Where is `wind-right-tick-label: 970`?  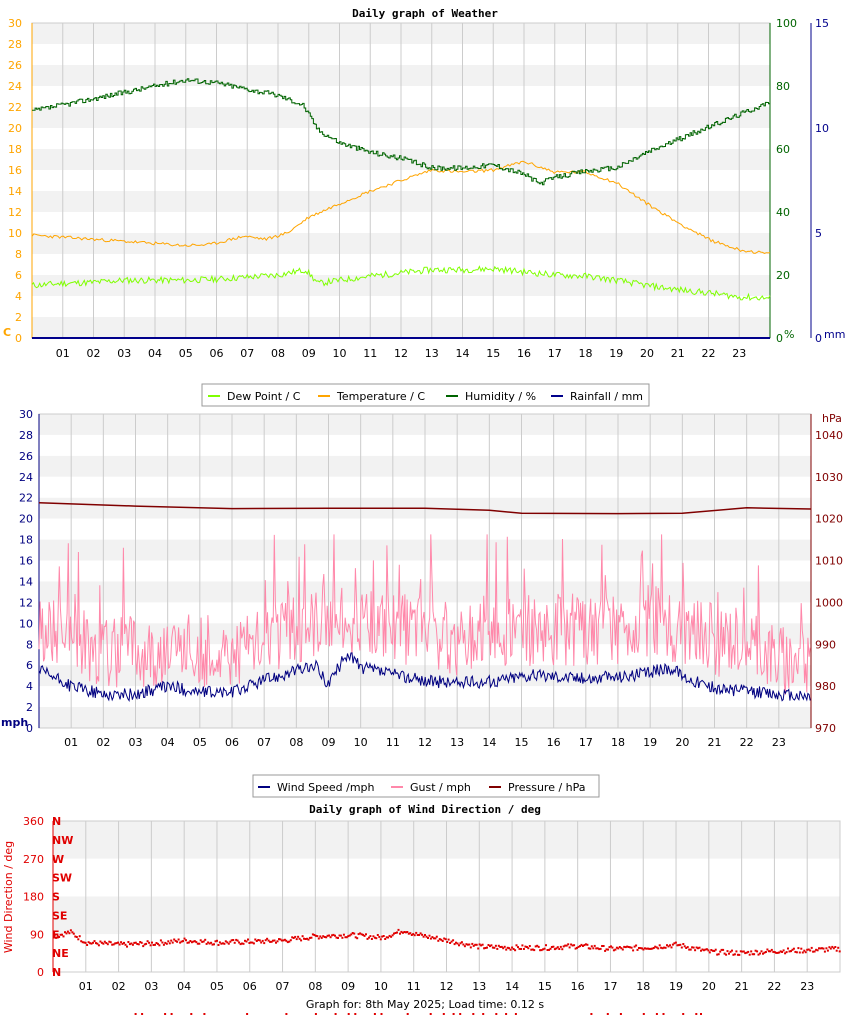
wind-right-tick-label: 970 is located at coordinates (825, 728).